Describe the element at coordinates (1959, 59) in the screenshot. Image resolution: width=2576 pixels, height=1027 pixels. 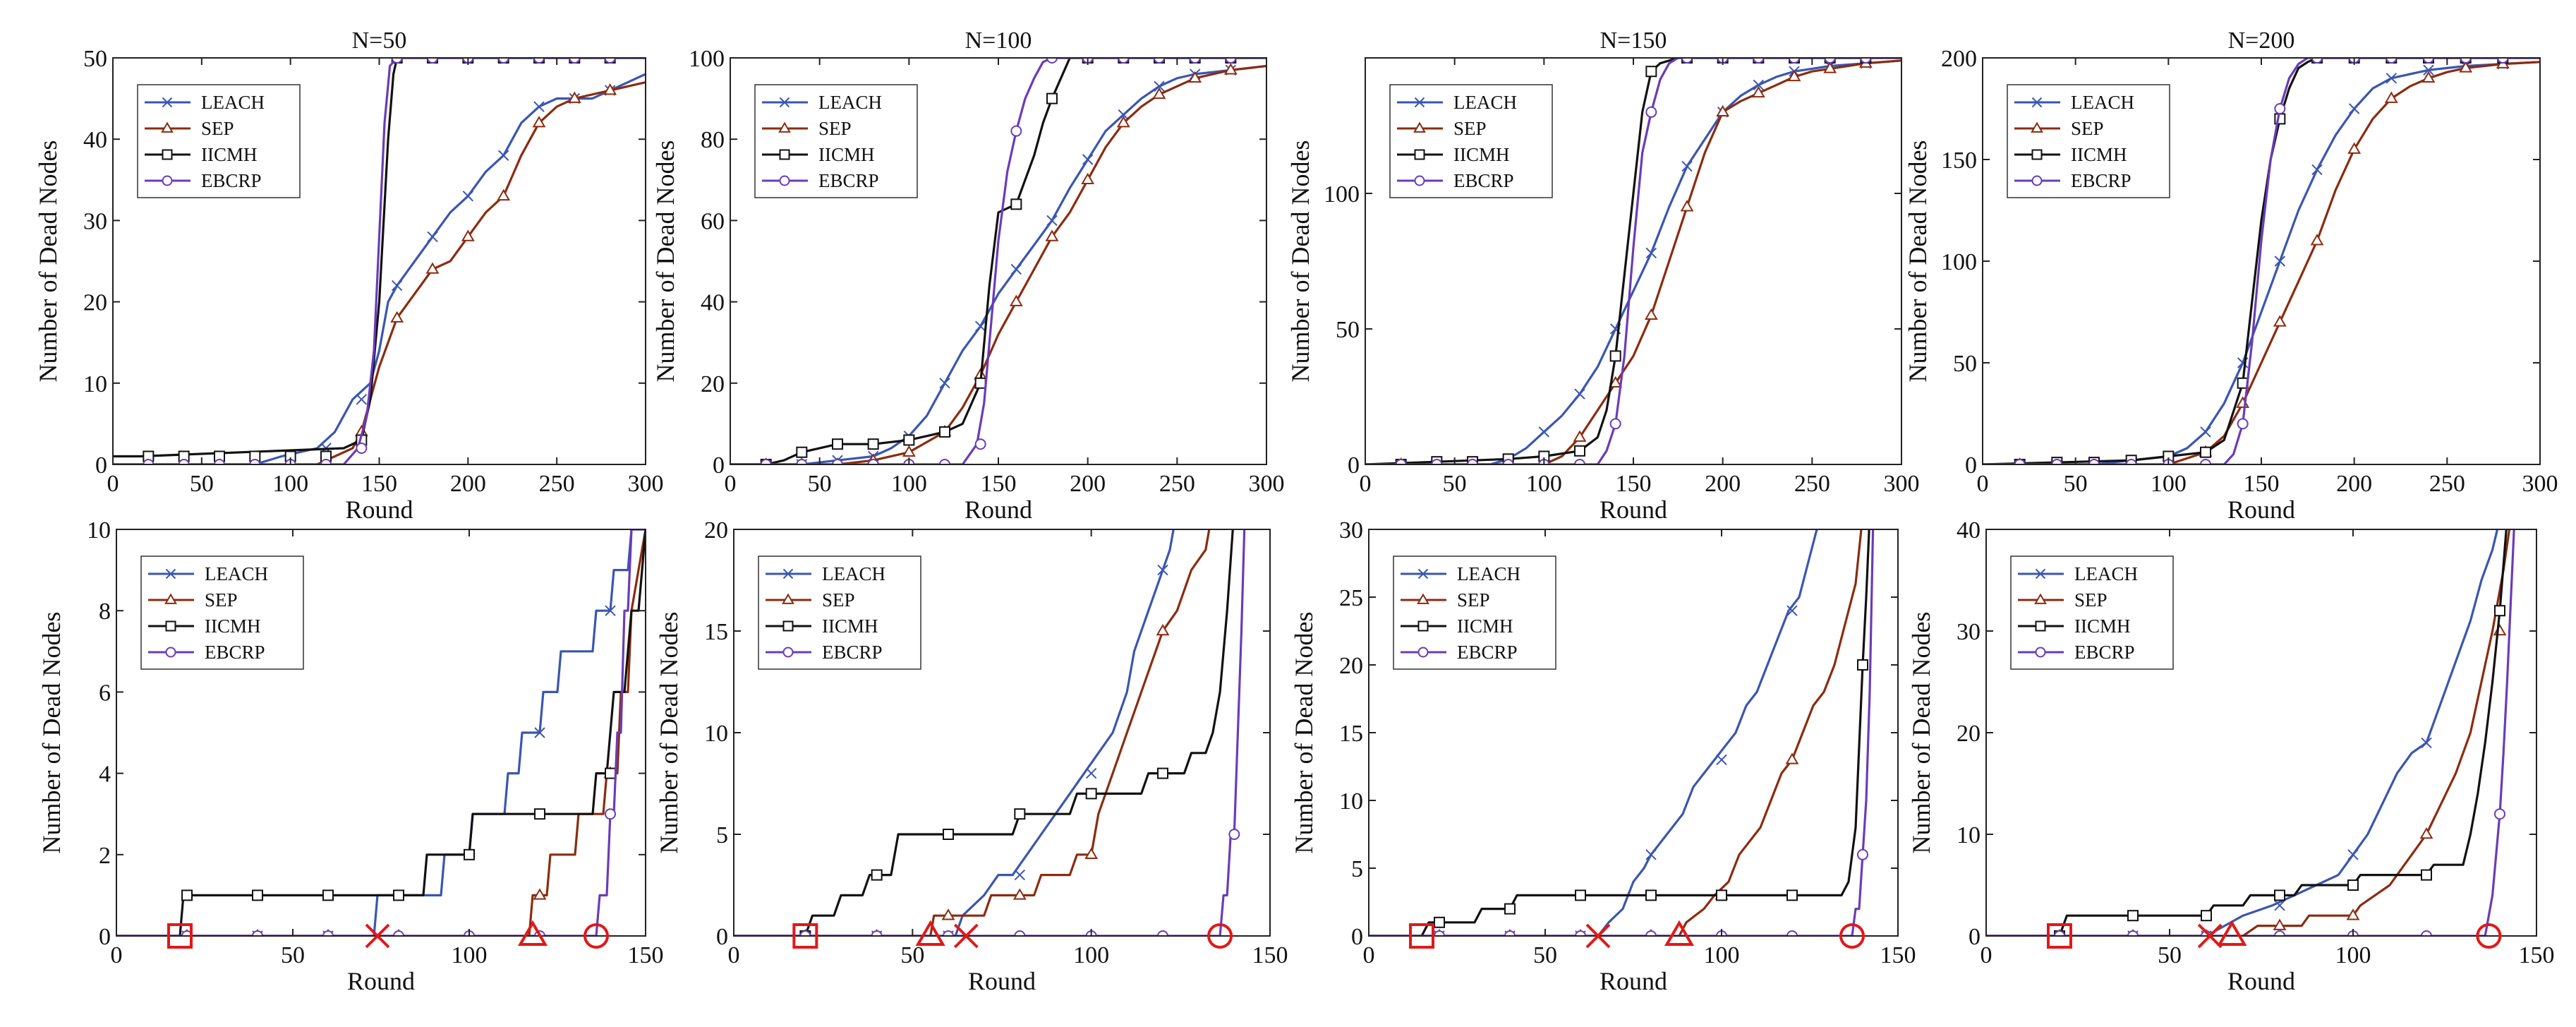
I see `y-tick-label: 200` at that location.